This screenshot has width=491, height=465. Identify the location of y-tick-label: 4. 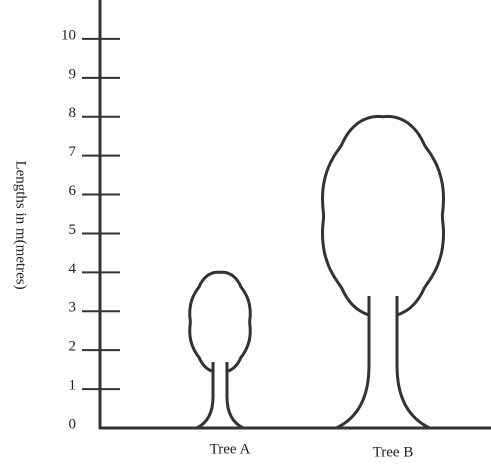
(73, 269).